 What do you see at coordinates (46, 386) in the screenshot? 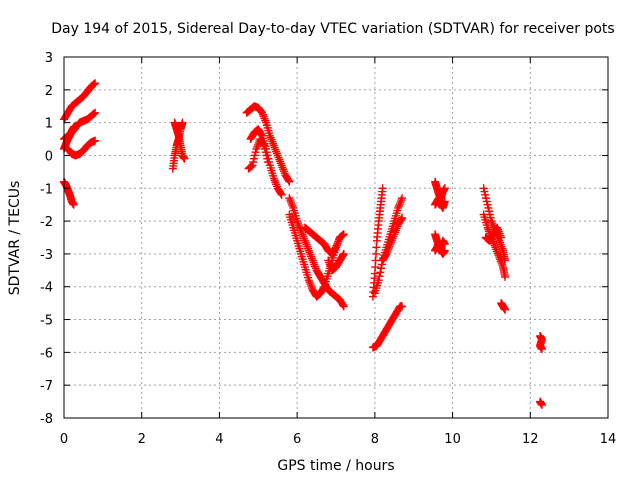
I see `y-tick-label: -7` at bounding box center [46, 386].